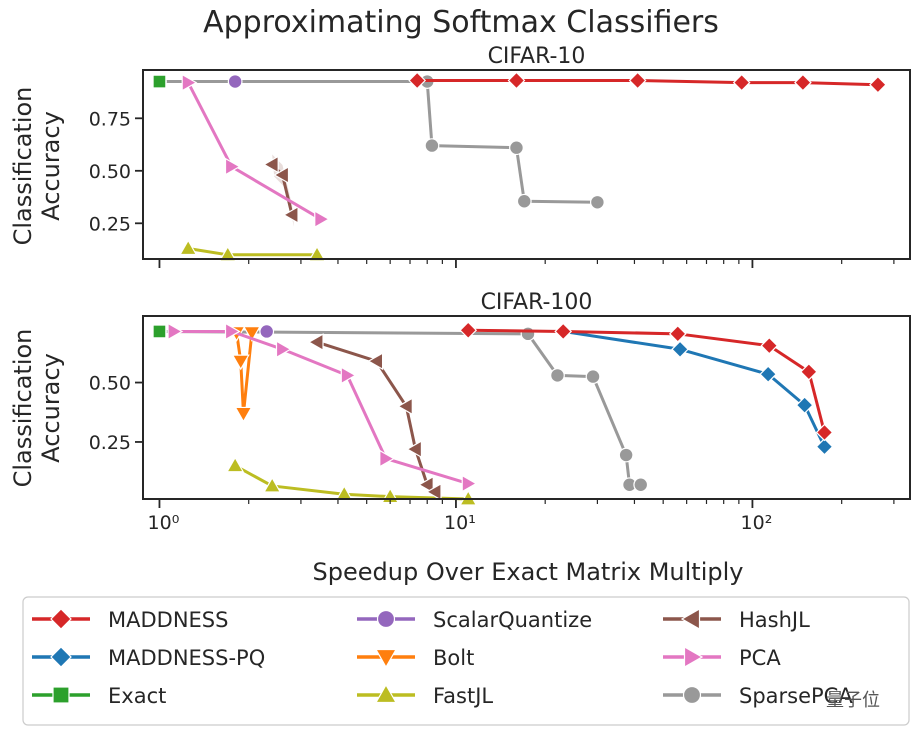  Describe the element at coordinates (110, 119) in the screenshot. I see `y-tick-label: 0.75` at that location.